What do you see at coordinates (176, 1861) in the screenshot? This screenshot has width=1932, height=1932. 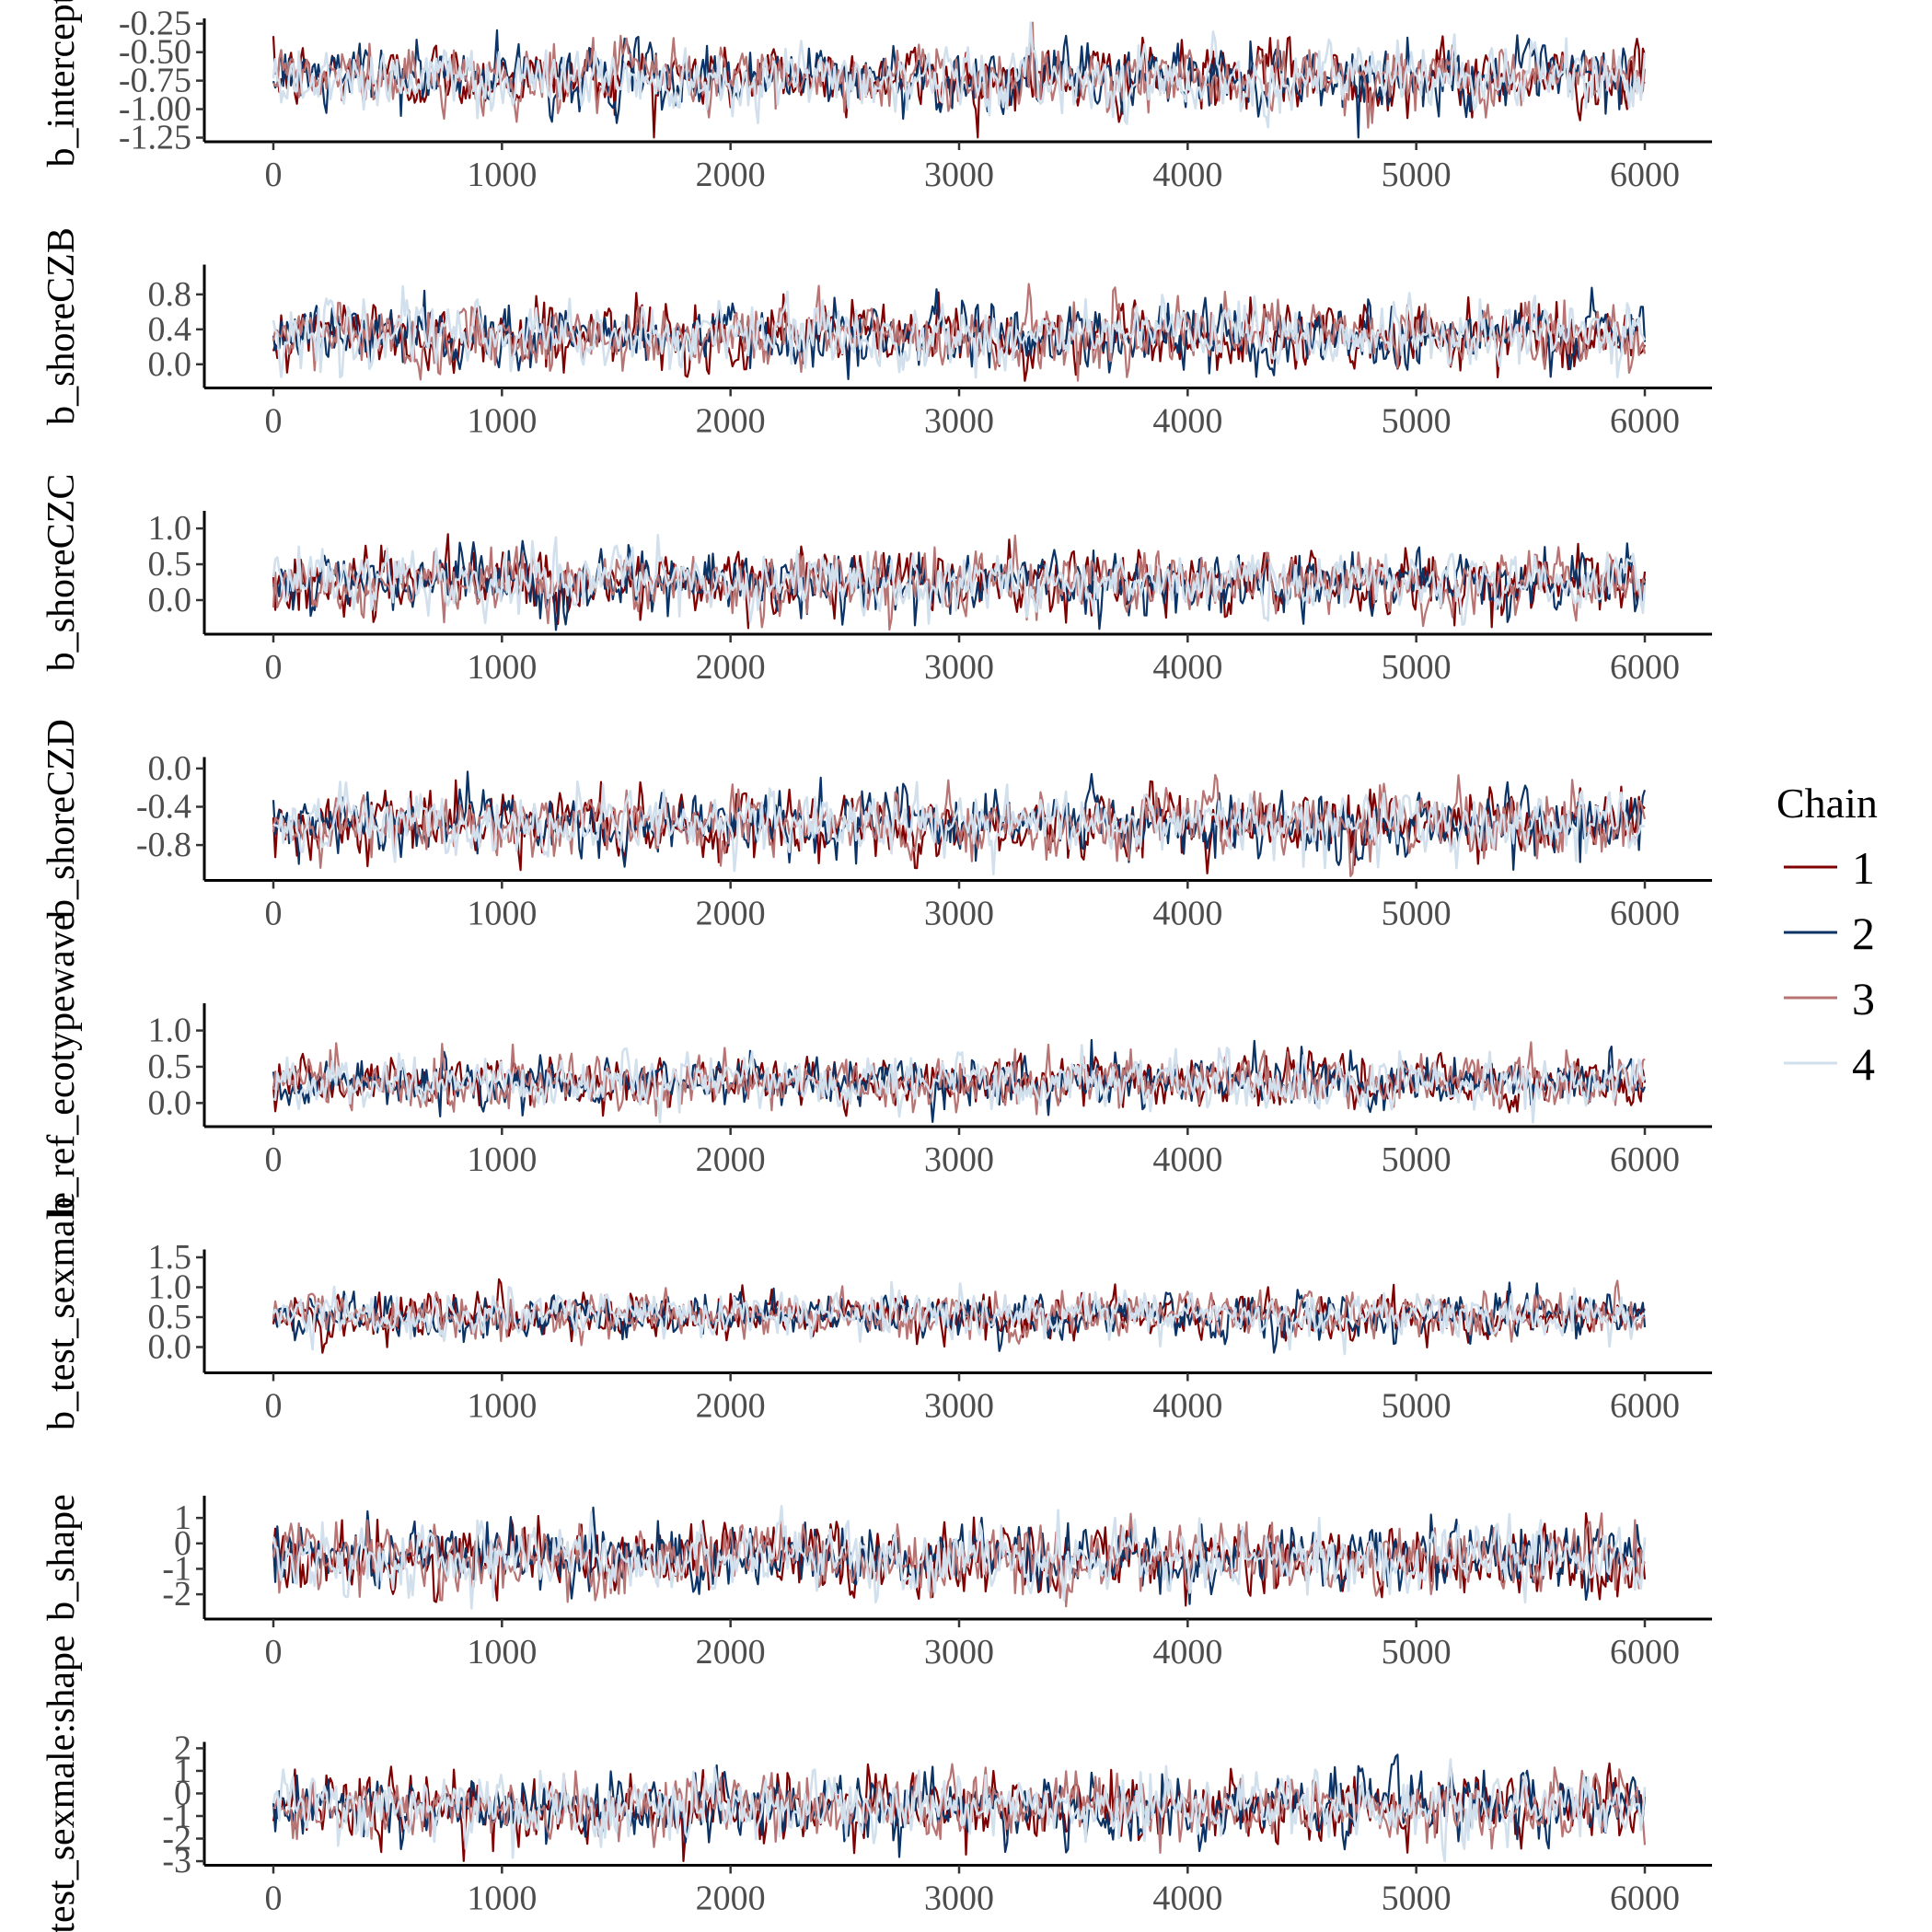 I see `y-tick-label: -3` at bounding box center [176, 1861].